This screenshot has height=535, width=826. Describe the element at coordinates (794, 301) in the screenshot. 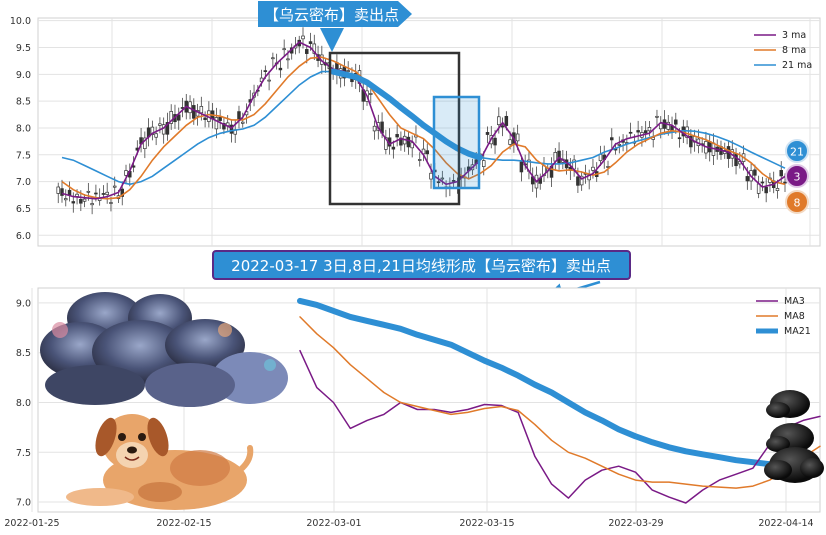

I see `legend-MA3-label: MA3` at that location.